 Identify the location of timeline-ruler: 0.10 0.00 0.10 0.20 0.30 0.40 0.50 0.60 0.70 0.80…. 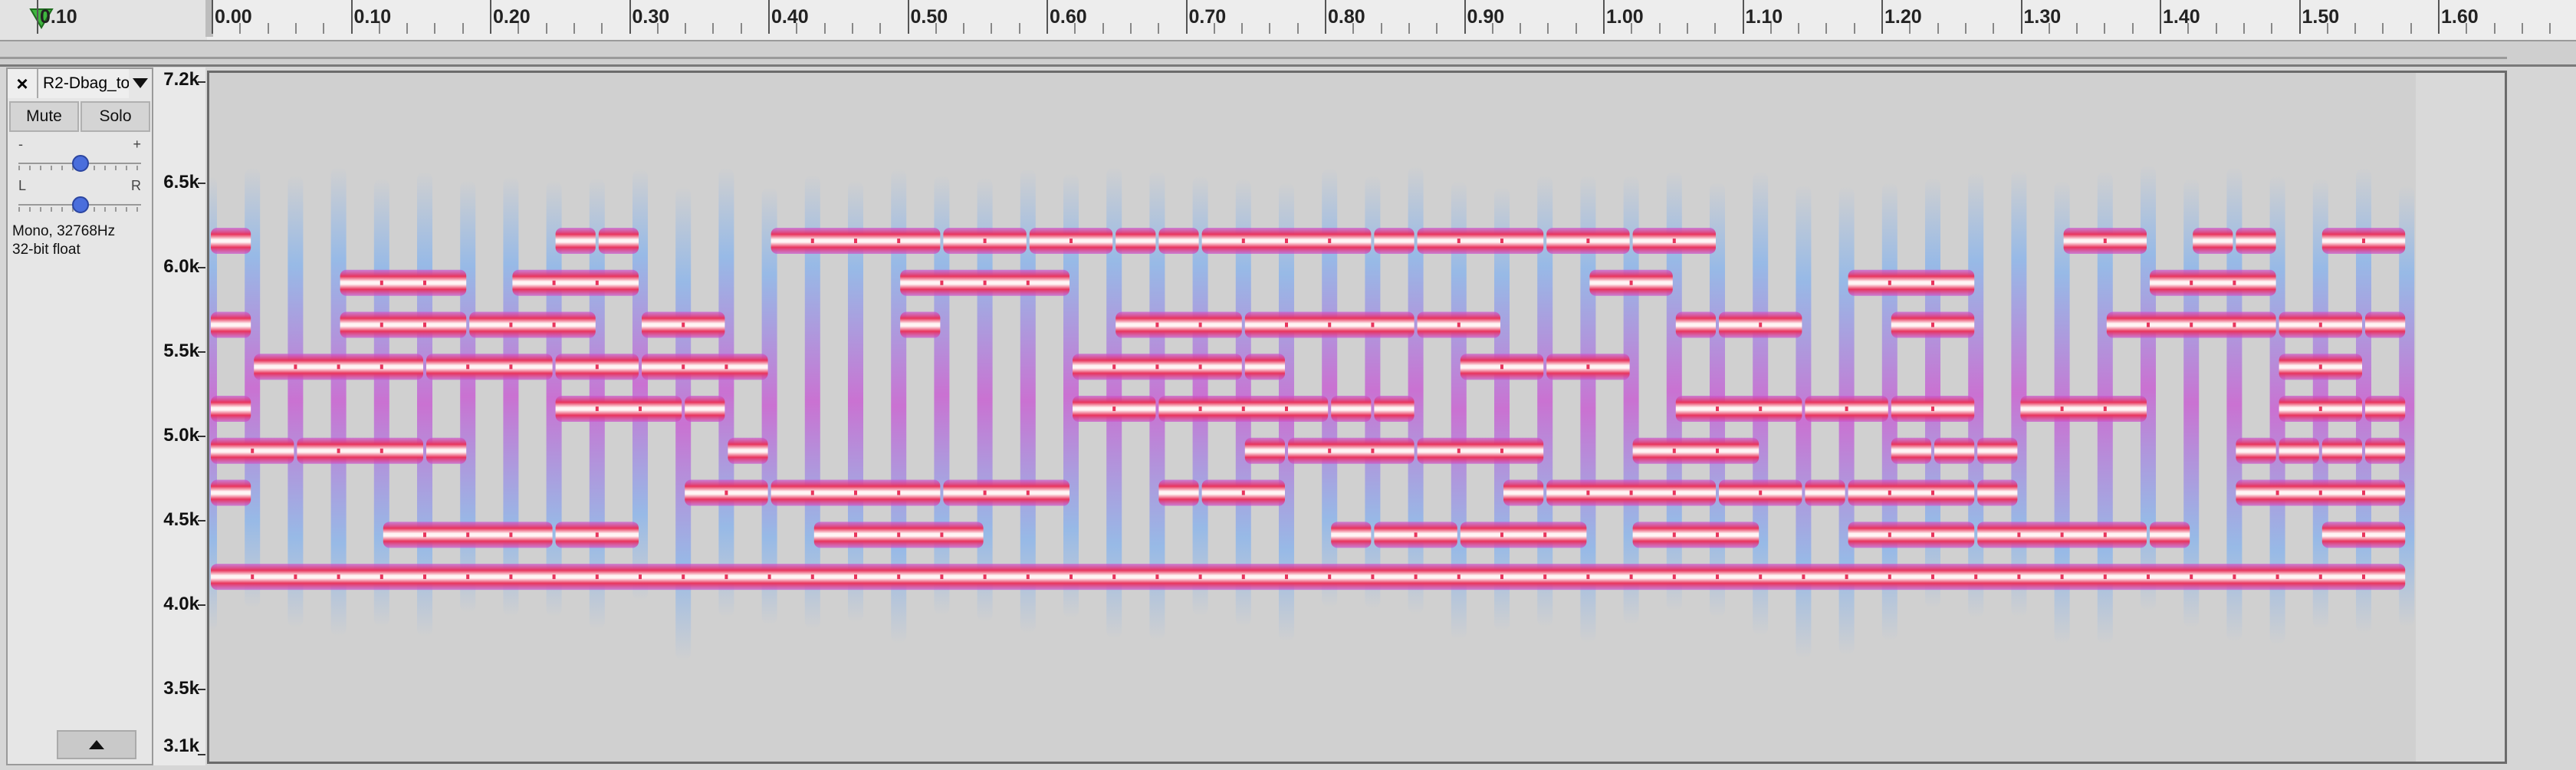
(1288, 20).